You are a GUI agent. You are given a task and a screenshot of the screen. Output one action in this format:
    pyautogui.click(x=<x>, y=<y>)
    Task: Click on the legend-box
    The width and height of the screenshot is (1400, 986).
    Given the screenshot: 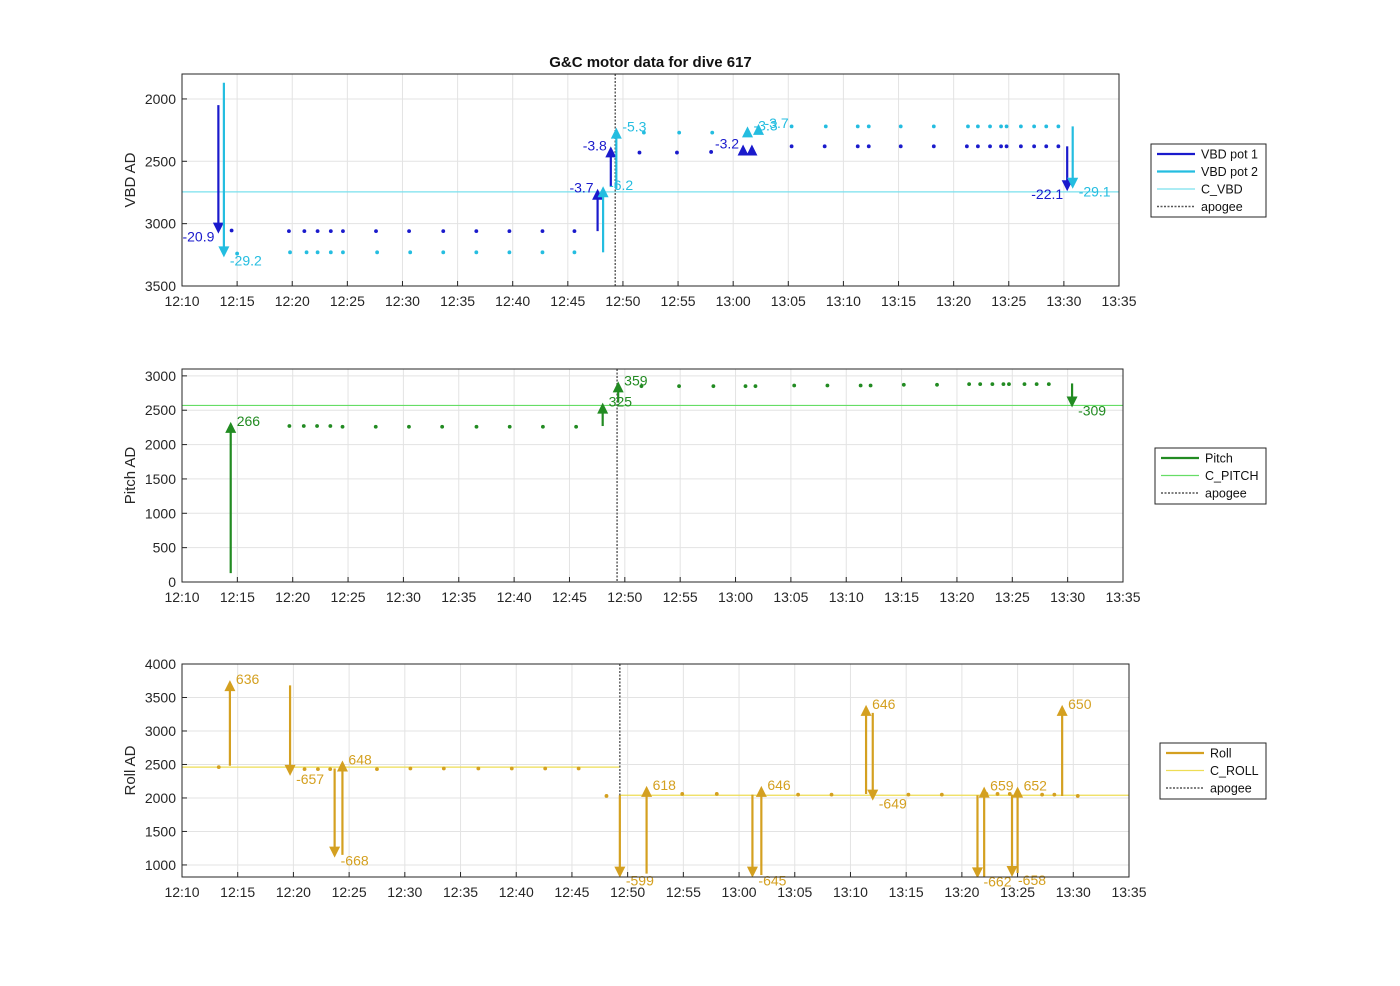 What is the action you would take?
    pyautogui.click(x=1208, y=180)
    